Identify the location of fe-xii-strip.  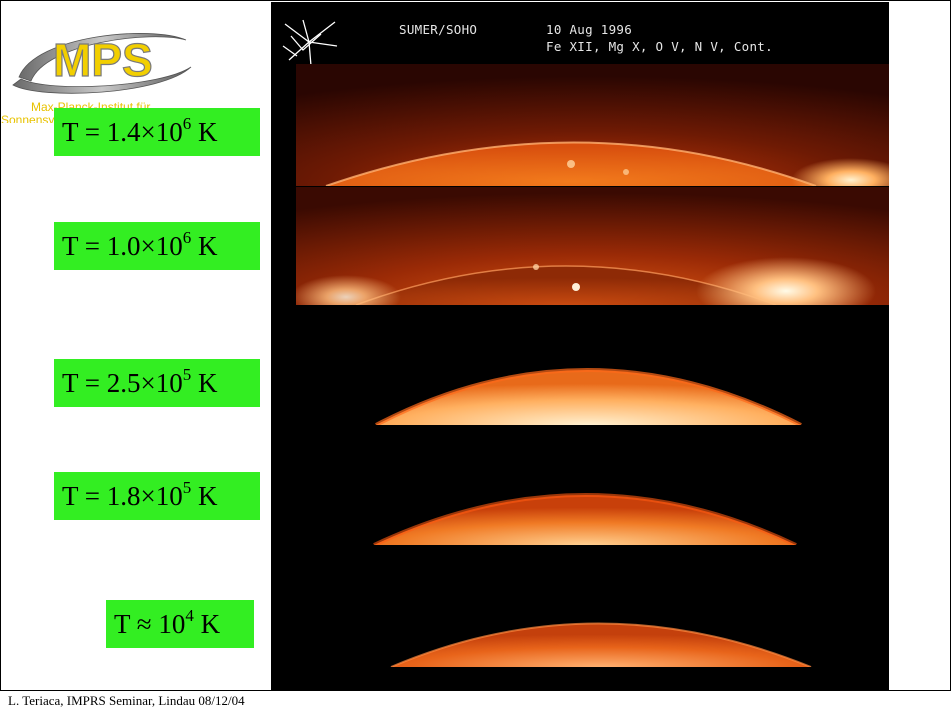
(592, 125).